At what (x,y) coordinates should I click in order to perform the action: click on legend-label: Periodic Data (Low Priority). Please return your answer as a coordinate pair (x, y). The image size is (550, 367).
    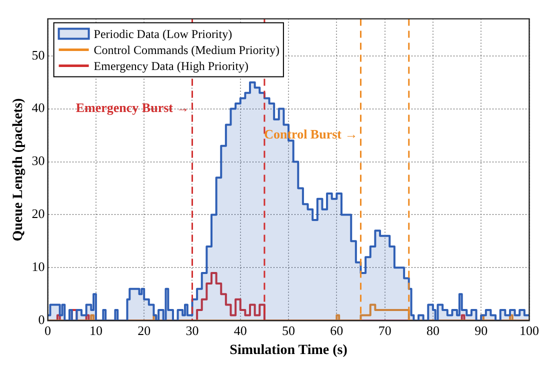
    Looking at the image, I should click on (163, 33).